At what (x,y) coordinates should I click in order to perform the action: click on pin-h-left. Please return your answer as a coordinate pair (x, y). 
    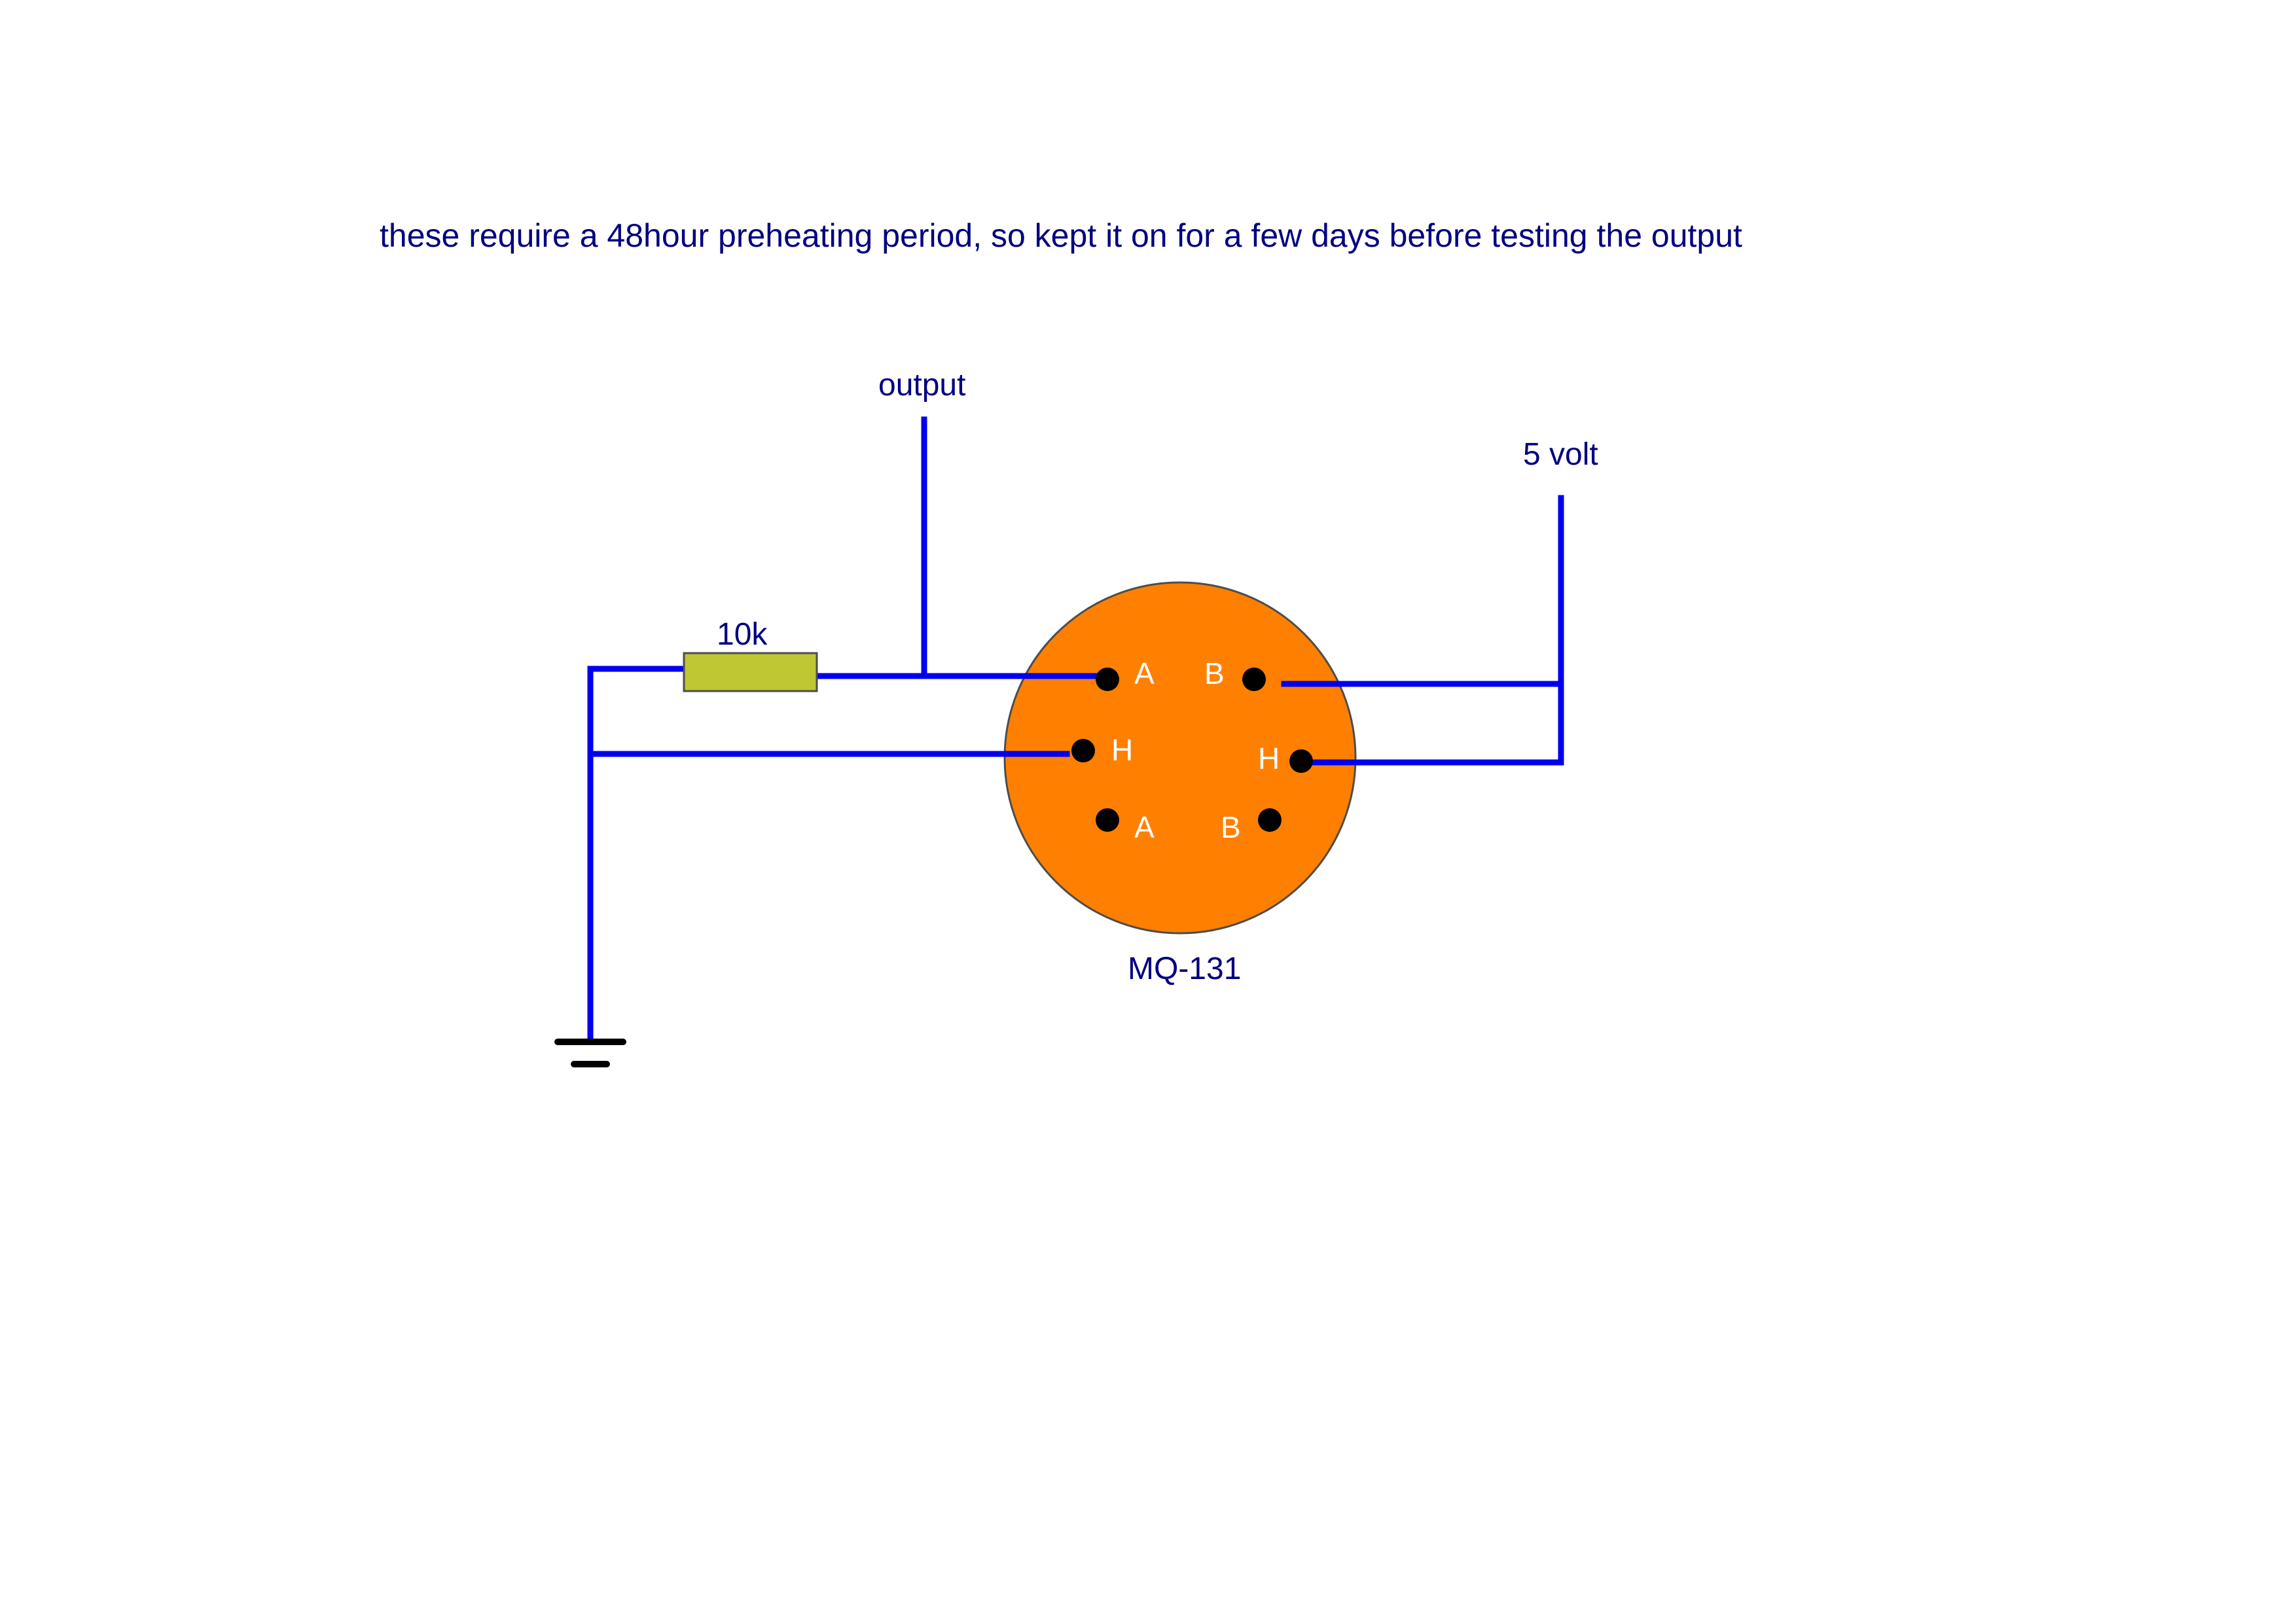
    Looking at the image, I should click on (1083, 750).